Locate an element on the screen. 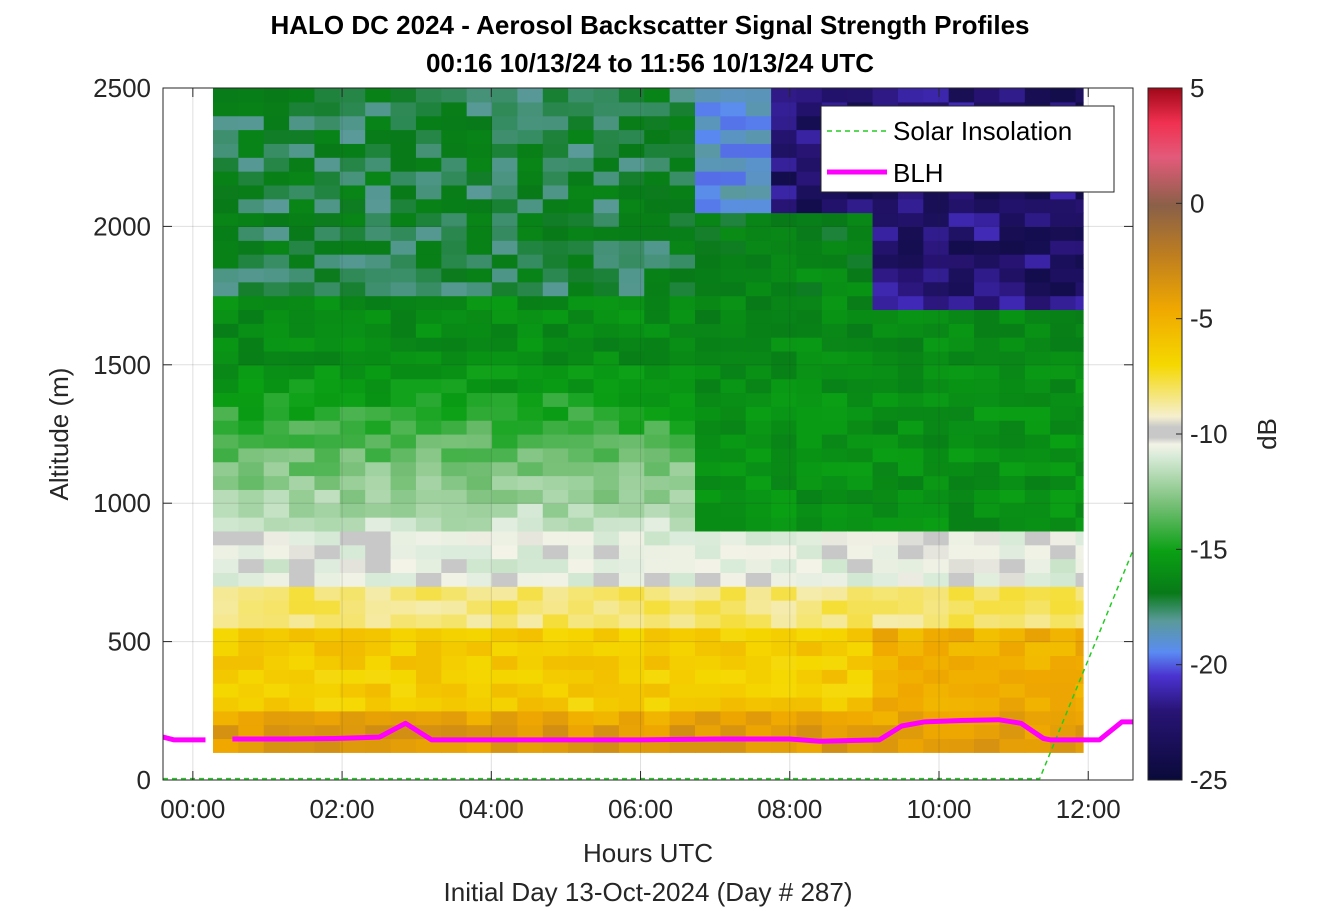  legend-box is located at coordinates (967, 149).